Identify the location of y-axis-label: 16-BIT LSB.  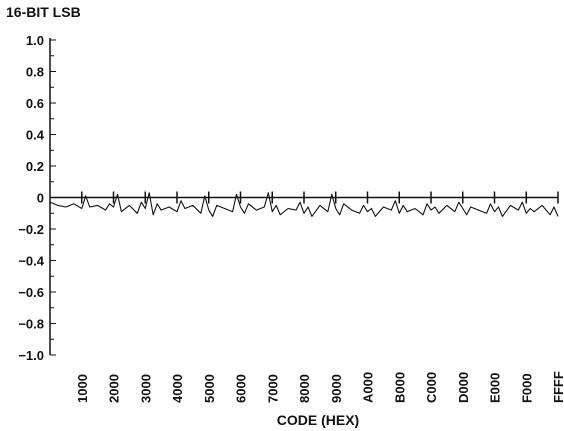
(43, 12).